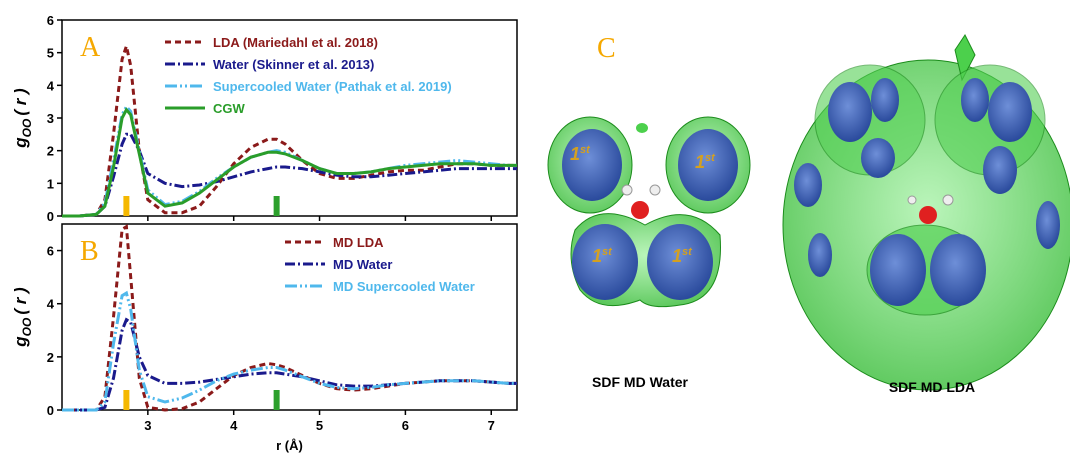  Describe the element at coordinates (229, 108) in the screenshot. I see `legend-label: CGW` at that location.